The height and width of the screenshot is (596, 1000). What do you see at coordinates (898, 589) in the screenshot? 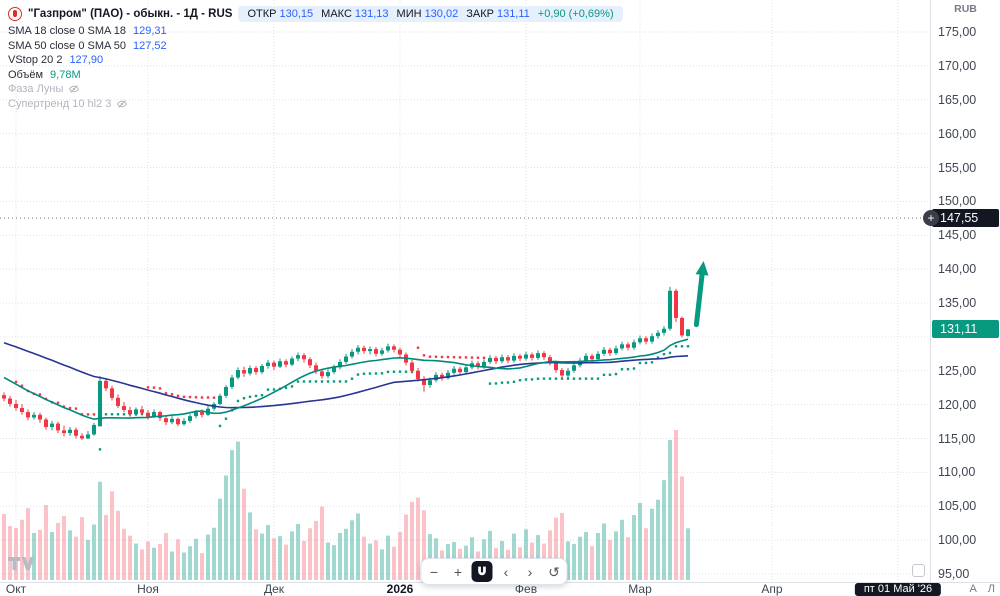
I see `crosshair-date-label: пт 01 Май '26` at bounding box center [898, 589].